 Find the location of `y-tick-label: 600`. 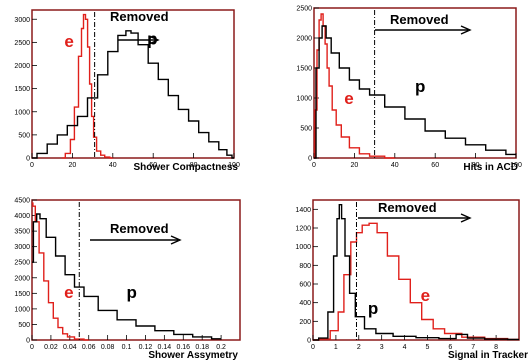

y-tick-label: 600 is located at coordinates (305, 285).